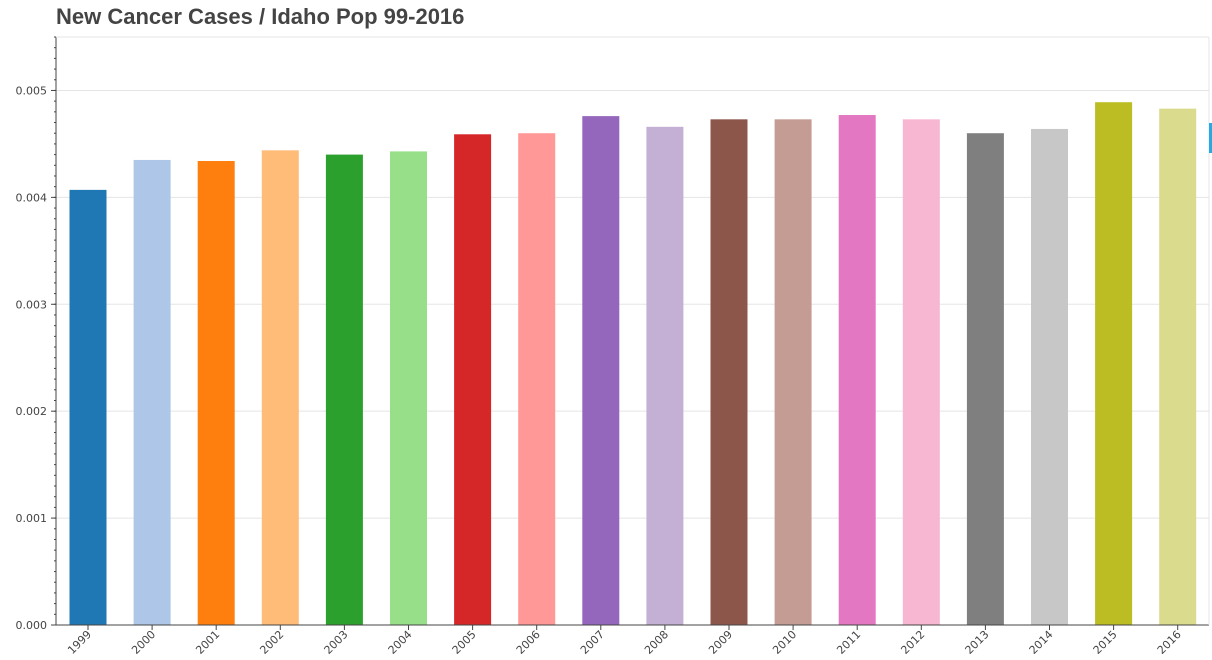 The image size is (1212, 660). I want to click on bar-2008, so click(665, 375).